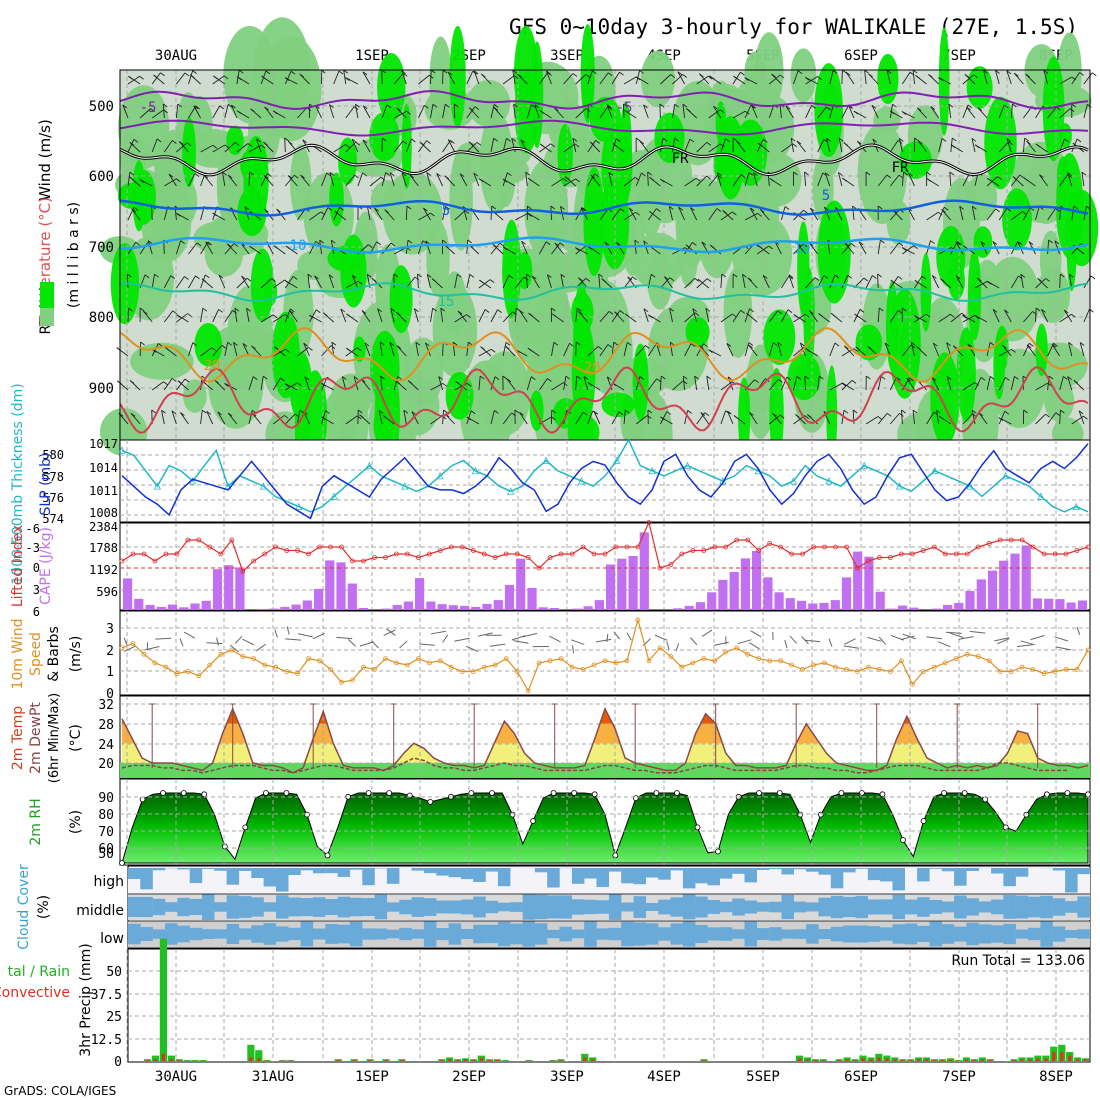  Describe the element at coordinates (101, 248) in the screenshot. I see `pressure-tick-label: 700` at that location.